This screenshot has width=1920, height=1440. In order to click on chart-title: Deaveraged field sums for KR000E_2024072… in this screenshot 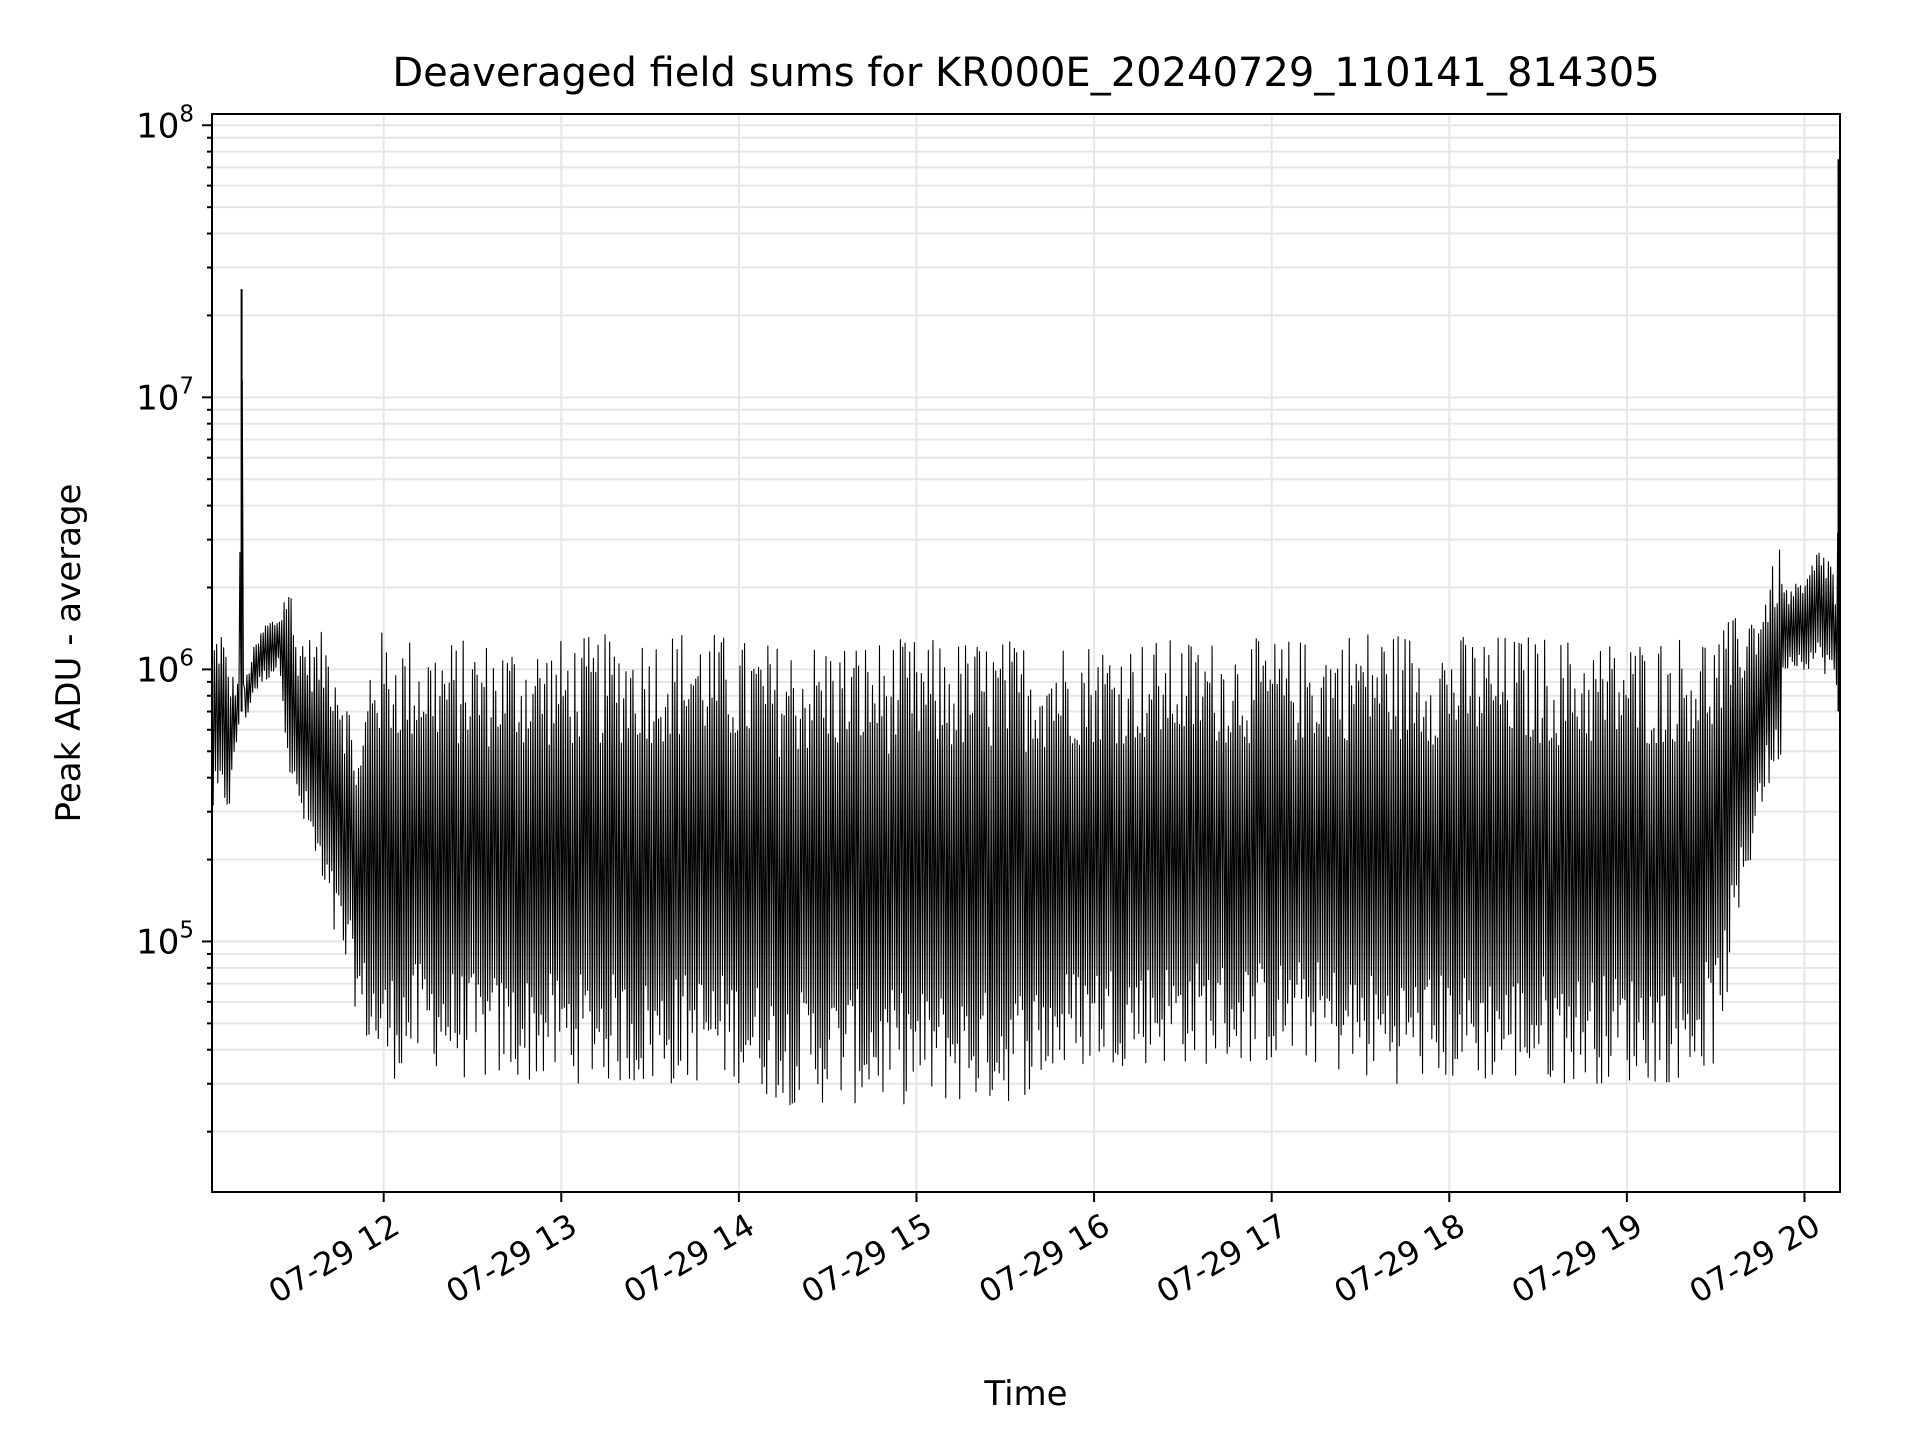, I will do `click(1025, 73)`.